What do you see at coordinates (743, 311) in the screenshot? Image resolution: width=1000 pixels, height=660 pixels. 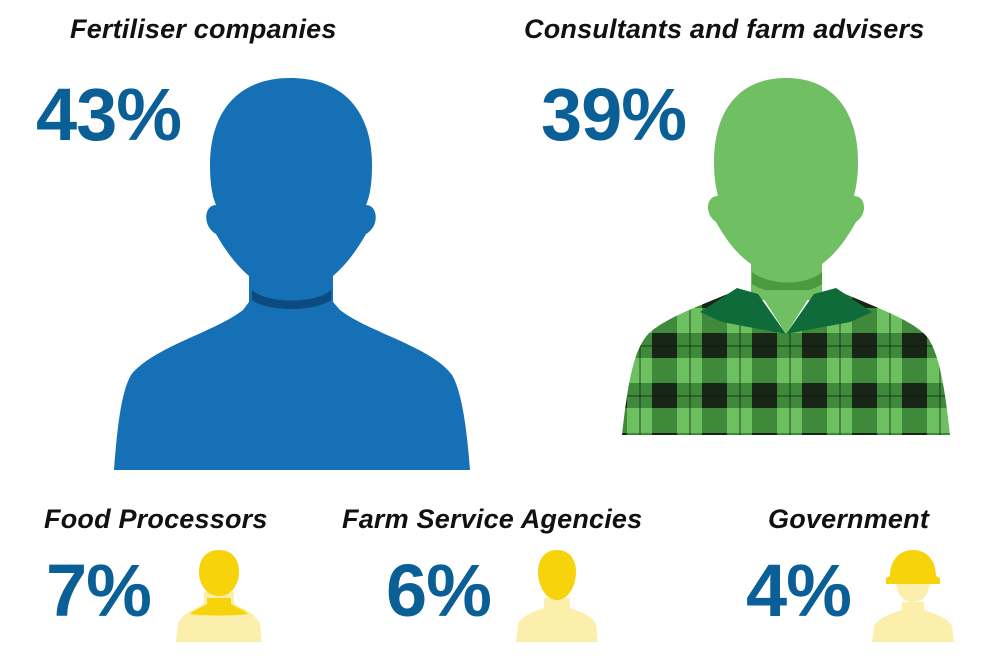 I see `consultant-collar` at bounding box center [743, 311].